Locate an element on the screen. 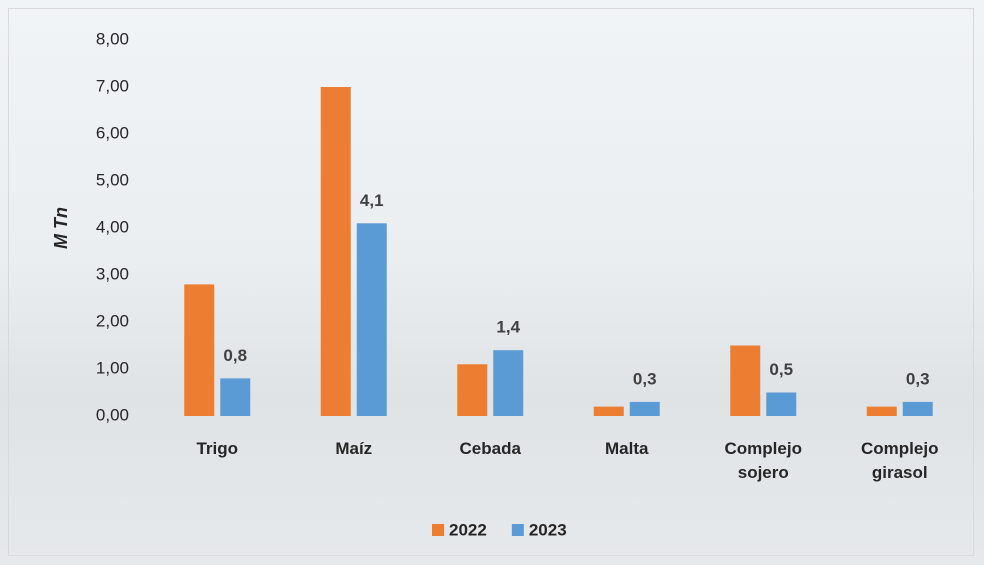  x-tick-label: Complejo girasol is located at coordinates (900, 460).